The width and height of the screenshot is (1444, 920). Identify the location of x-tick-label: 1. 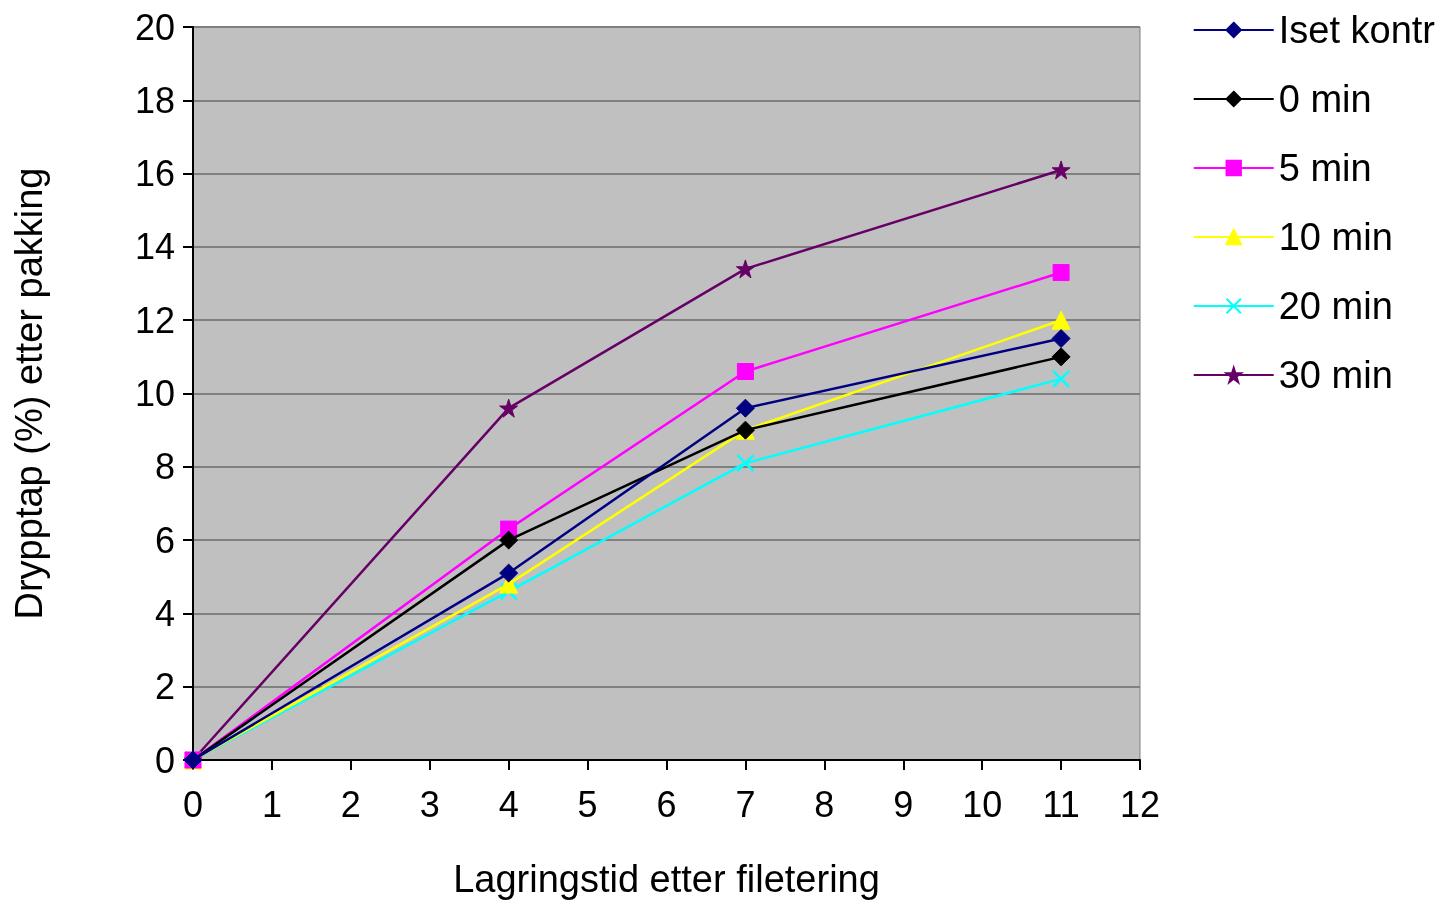
(271, 804).